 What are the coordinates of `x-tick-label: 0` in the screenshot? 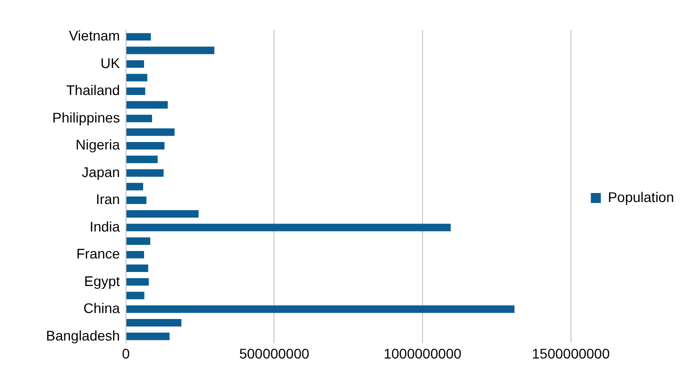 It's located at (126, 353).